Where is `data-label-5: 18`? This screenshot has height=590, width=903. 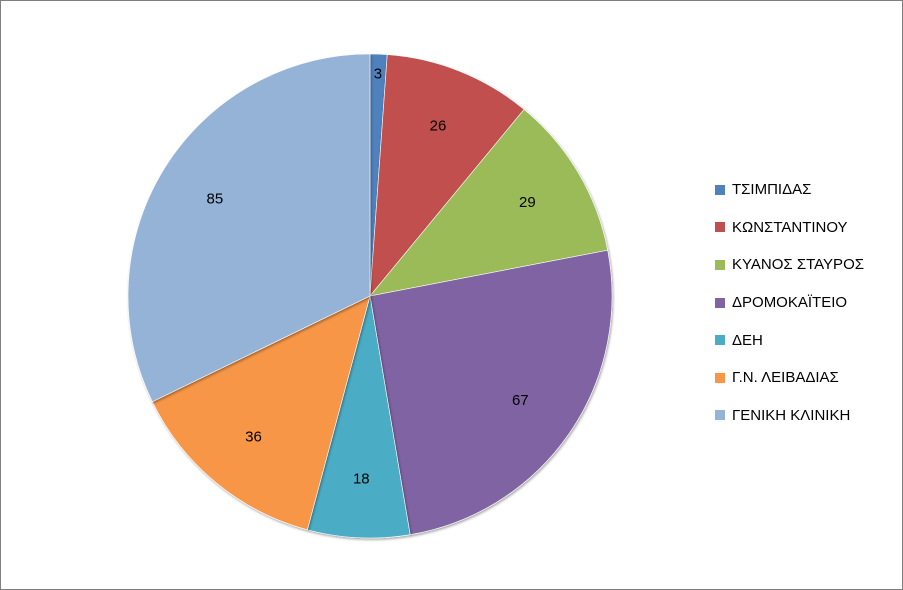
data-label-5: 18 is located at coordinates (361, 478).